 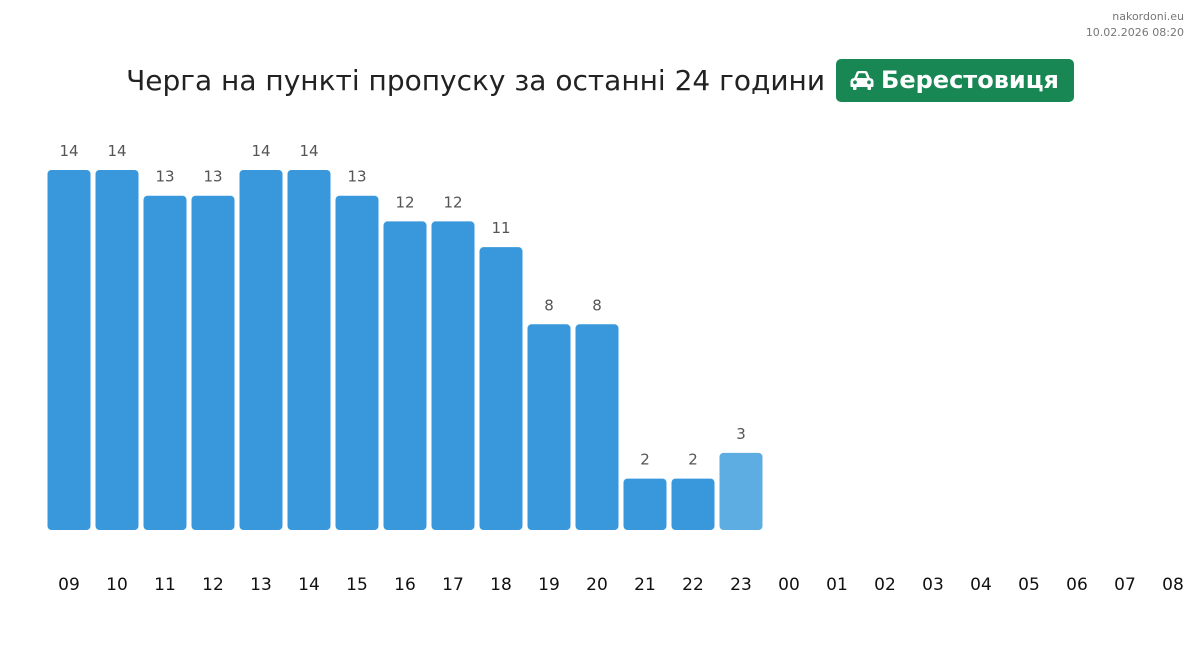 What do you see at coordinates (981, 585) in the screenshot?
I see `x-tick-label-04: 04` at bounding box center [981, 585].